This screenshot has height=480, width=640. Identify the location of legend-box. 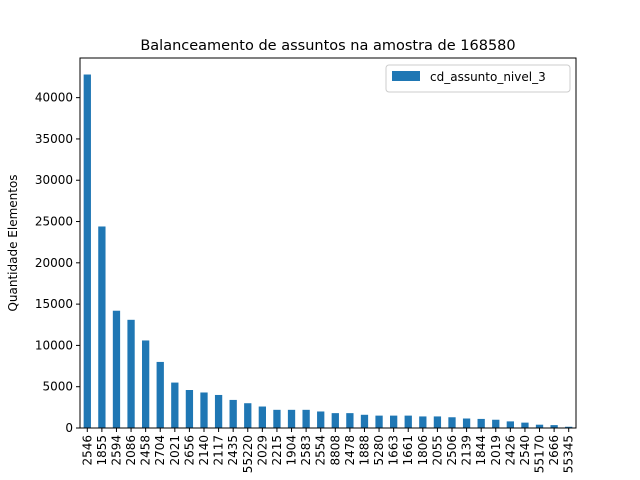
(478, 78).